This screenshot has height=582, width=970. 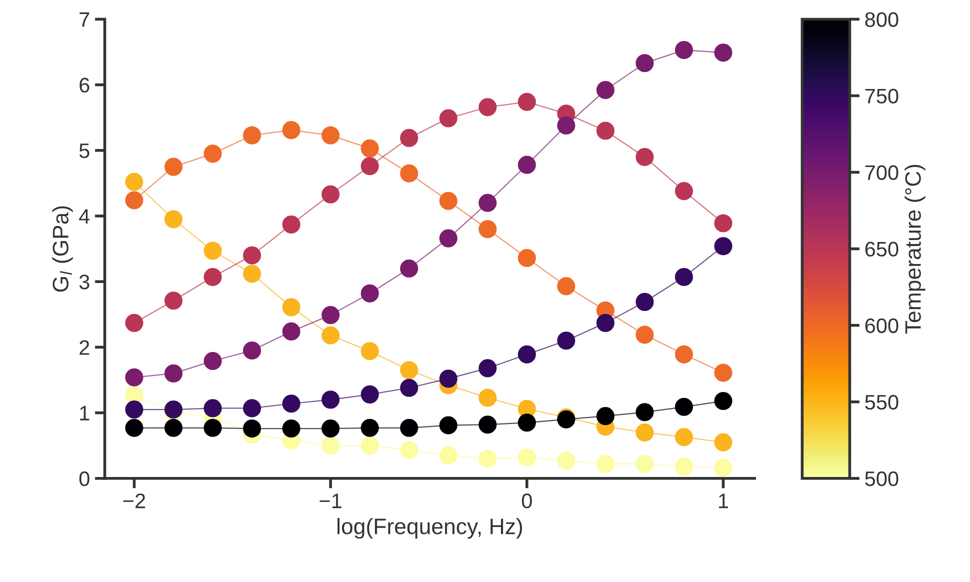 What do you see at coordinates (881, 326) in the screenshot?
I see `color-bar-label: 600` at bounding box center [881, 326].